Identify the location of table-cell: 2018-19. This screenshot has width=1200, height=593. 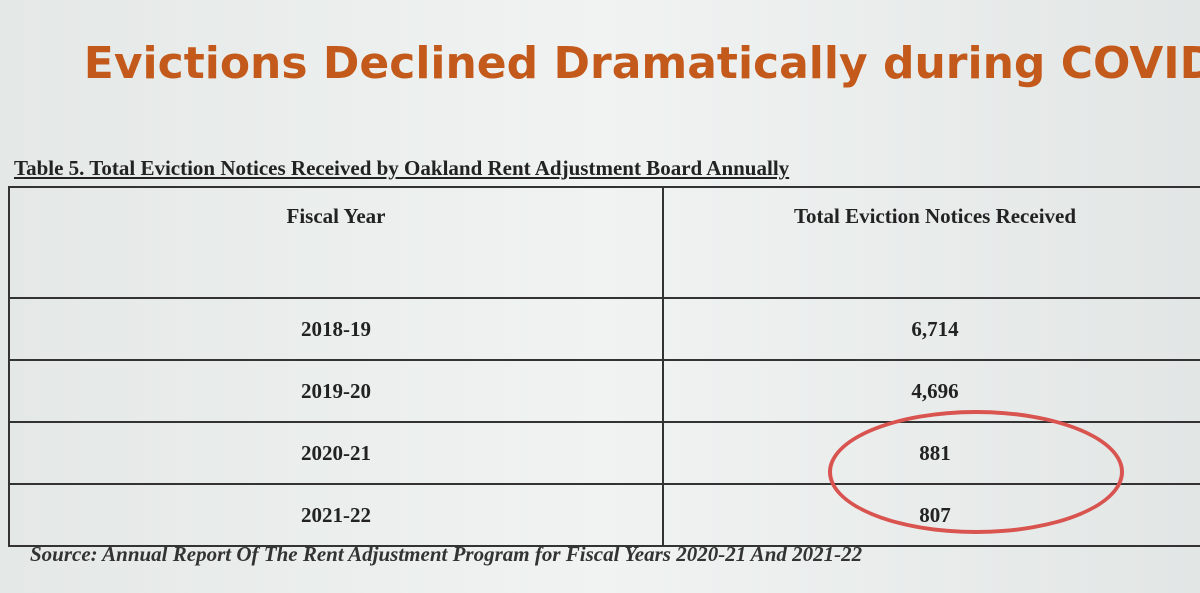
(336, 329).